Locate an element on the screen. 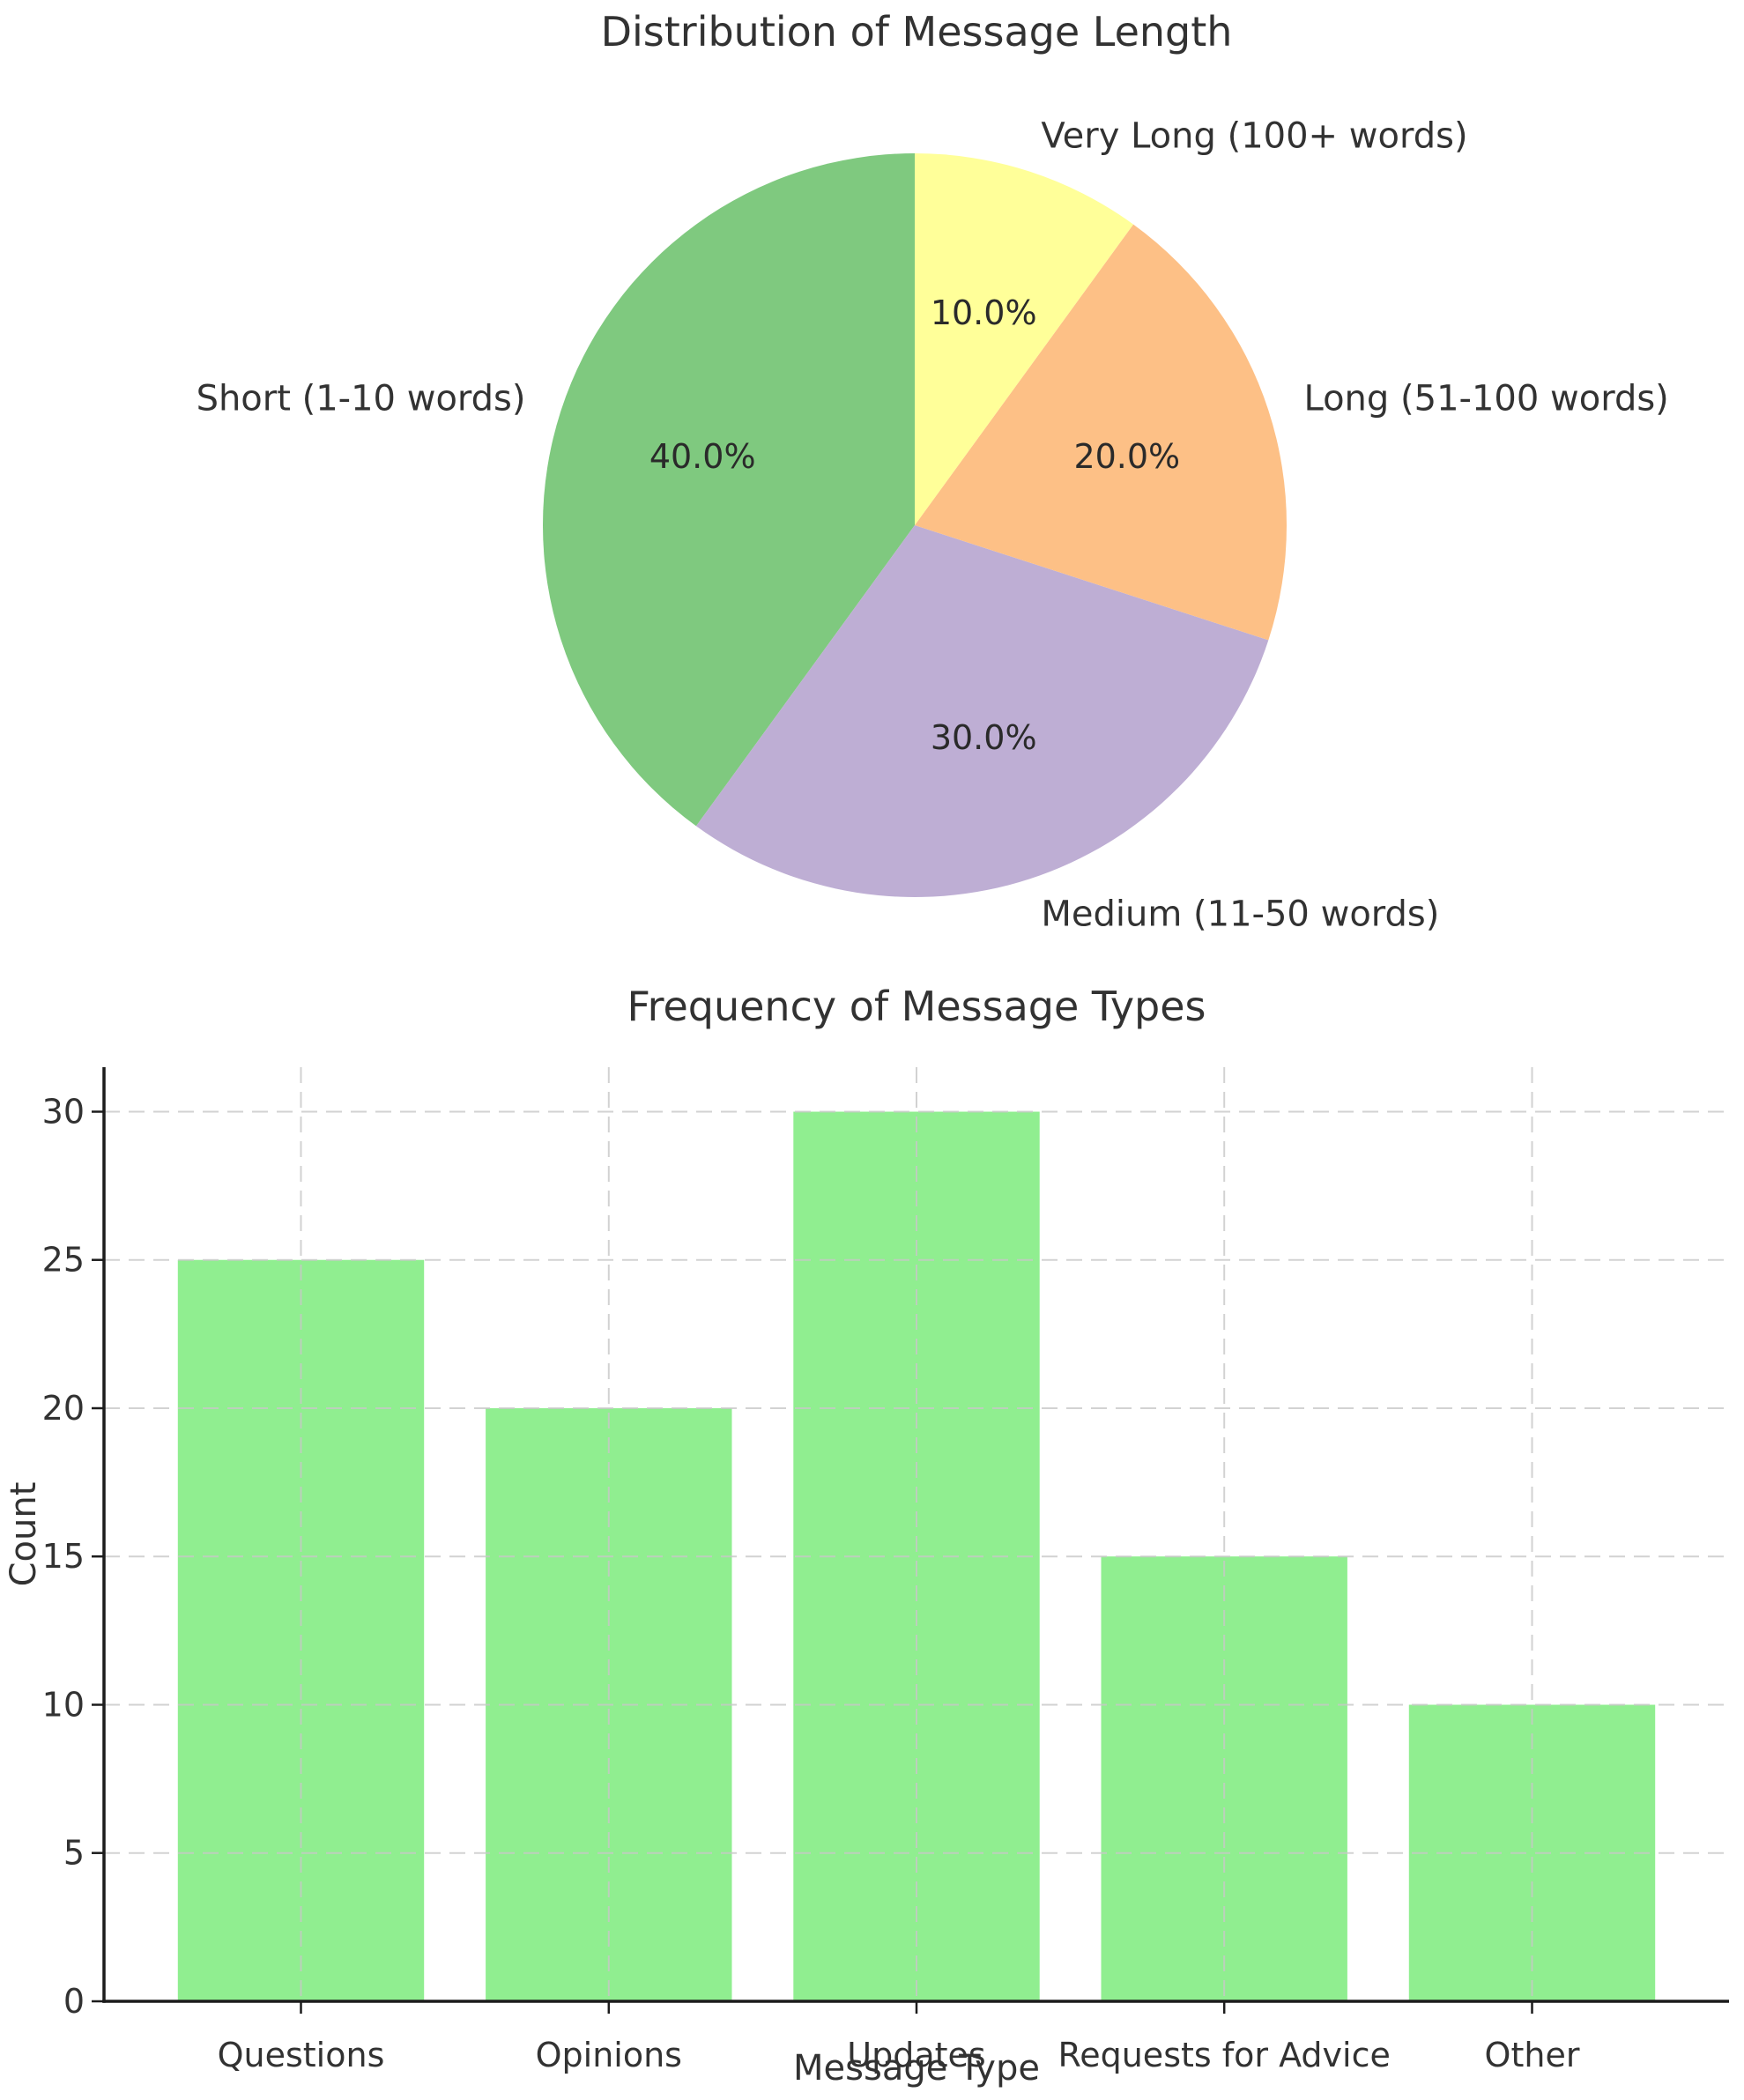  bar-chart-title: Frequency of Message Types is located at coordinates (916, 1007).